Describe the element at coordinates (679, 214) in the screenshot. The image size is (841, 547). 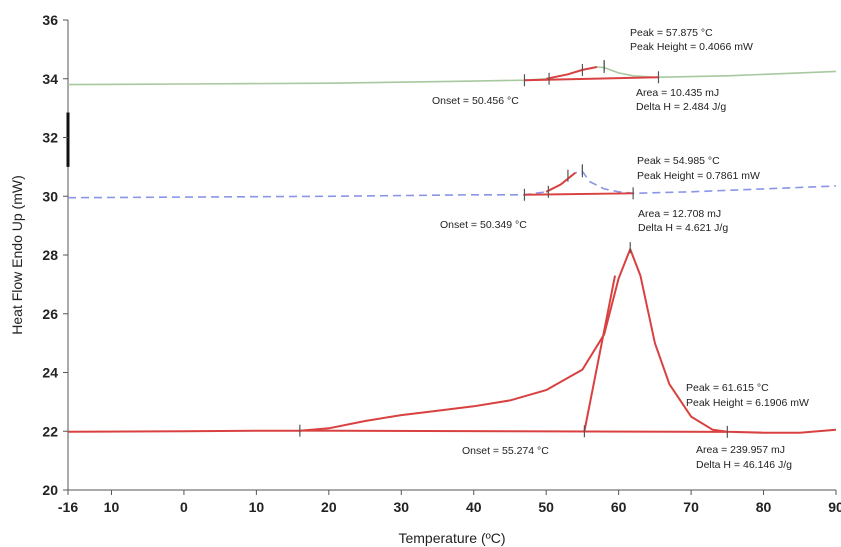
I see `series-2-area-label: Area = 12.708 mJ` at that location.